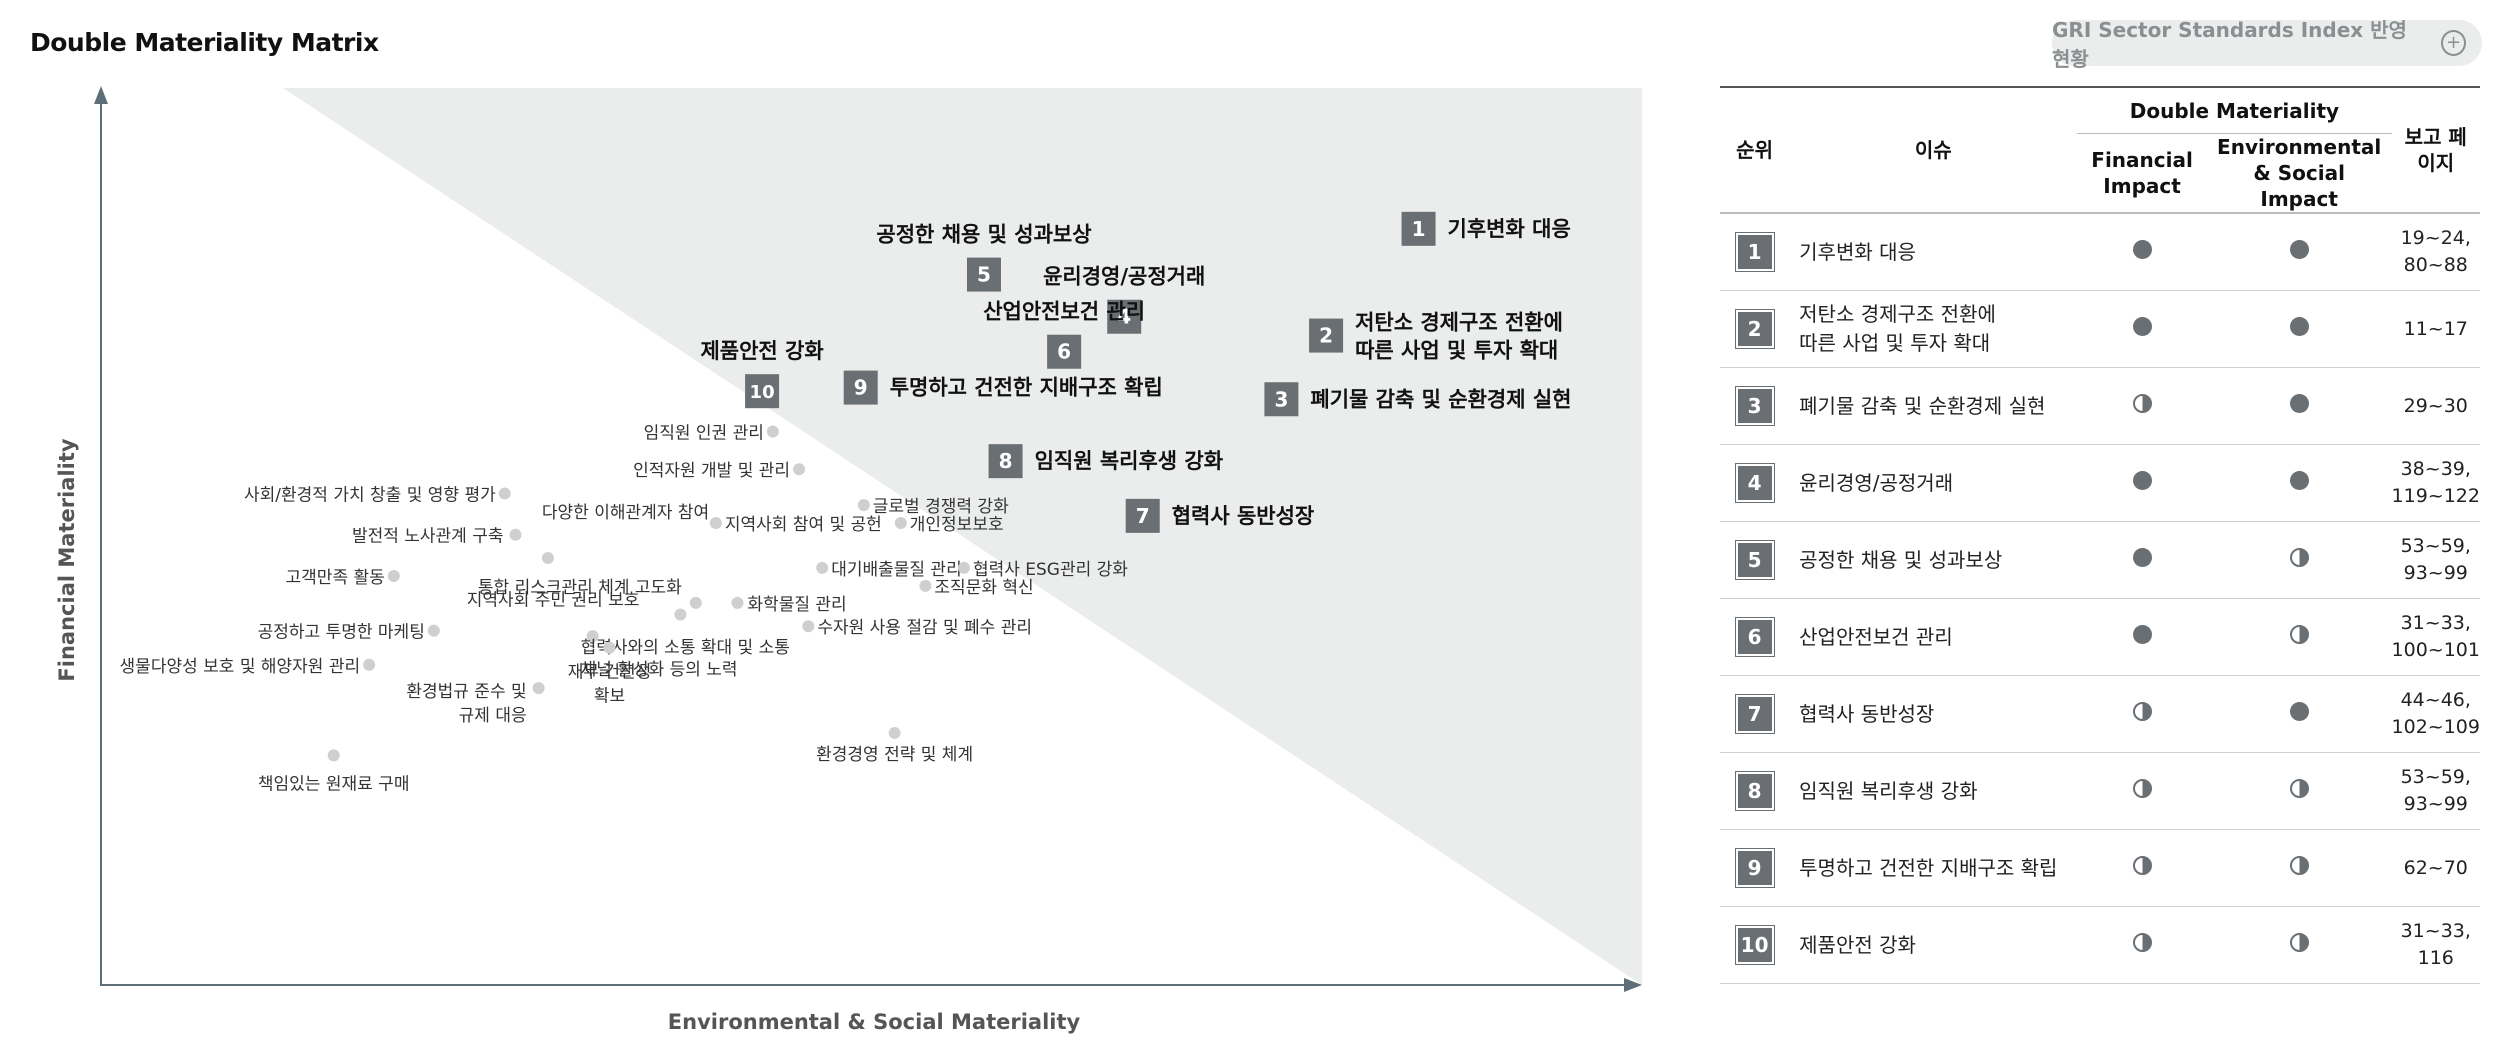  What do you see at coordinates (2100, 868) in the screenshot?
I see `table-row: 9 투명하고 건전한 지배구조 확립 62~70` at bounding box center [2100, 868].